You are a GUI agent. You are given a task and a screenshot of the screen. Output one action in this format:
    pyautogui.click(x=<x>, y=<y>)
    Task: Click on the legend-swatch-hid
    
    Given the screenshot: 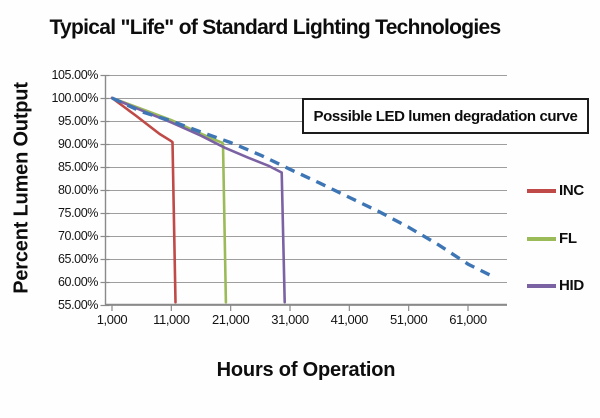 What is the action you would take?
    pyautogui.click(x=541, y=285)
    